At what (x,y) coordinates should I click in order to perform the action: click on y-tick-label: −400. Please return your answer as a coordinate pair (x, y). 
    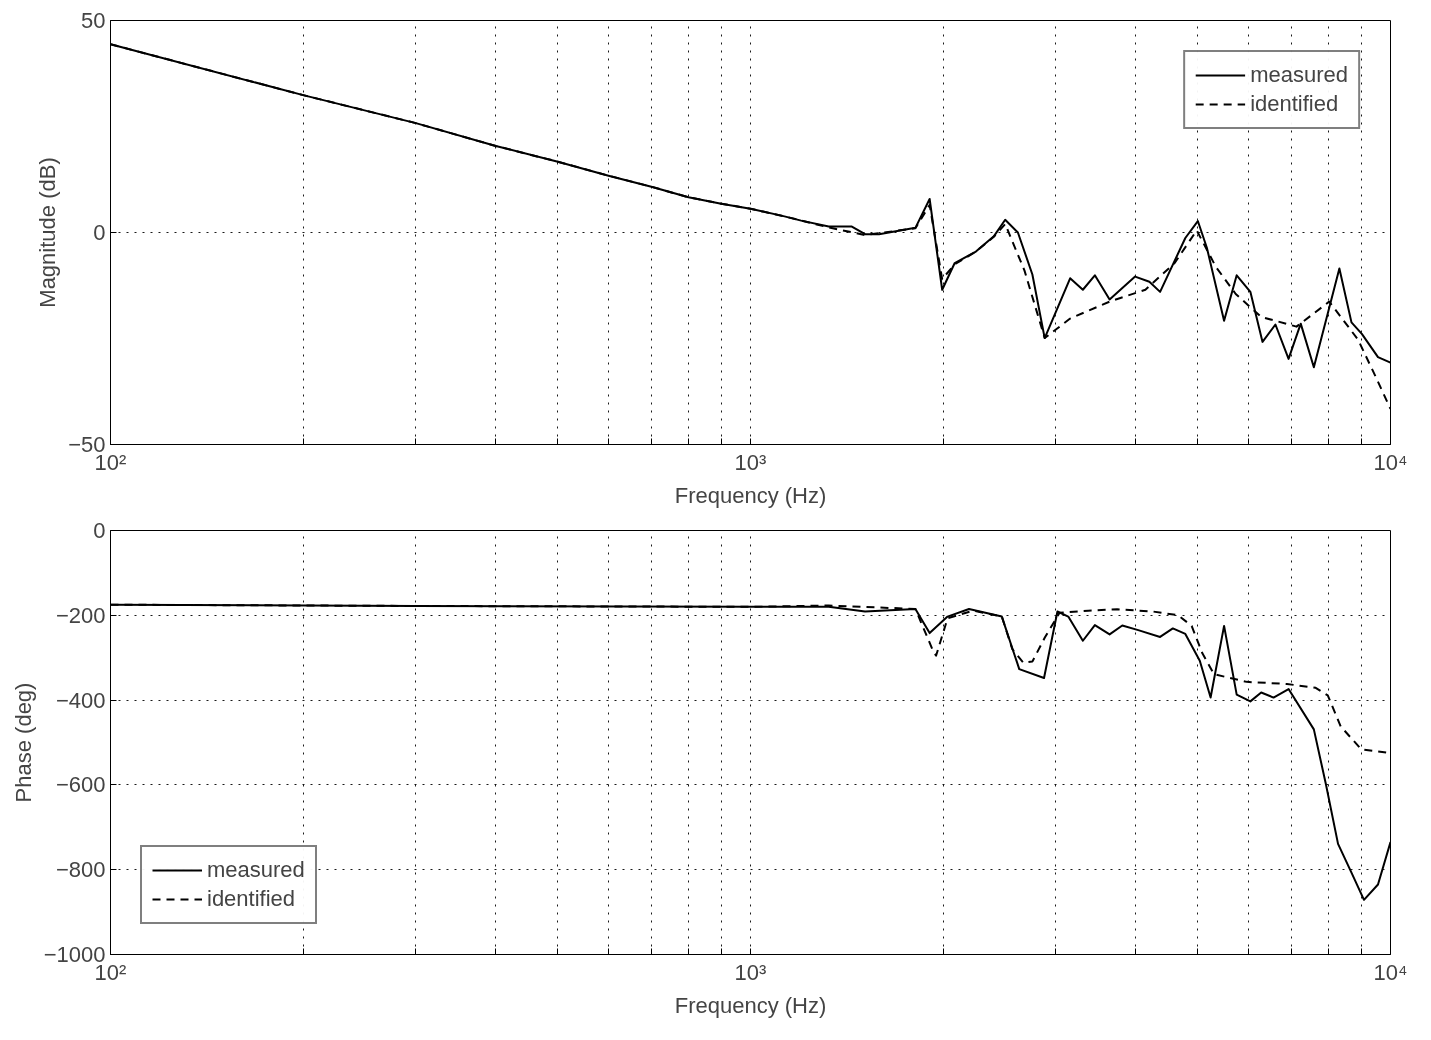
    Looking at the image, I should click on (80, 700).